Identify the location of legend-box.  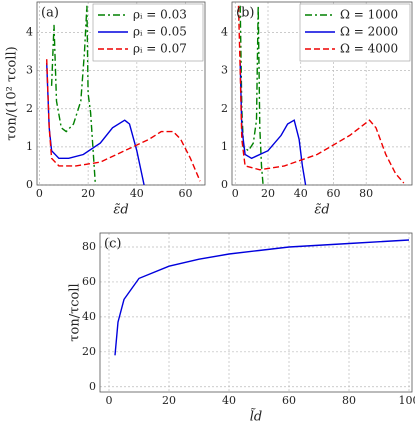
(355, 32).